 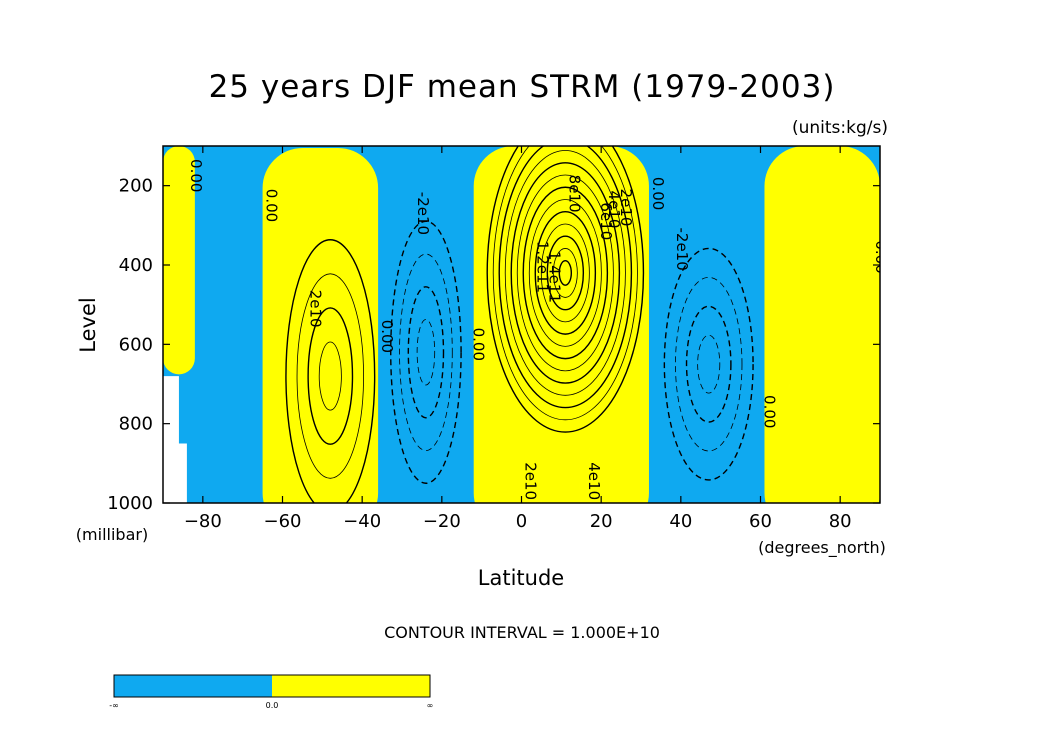 I want to click on colorbar-label: ∞, so click(x=430, y=705).